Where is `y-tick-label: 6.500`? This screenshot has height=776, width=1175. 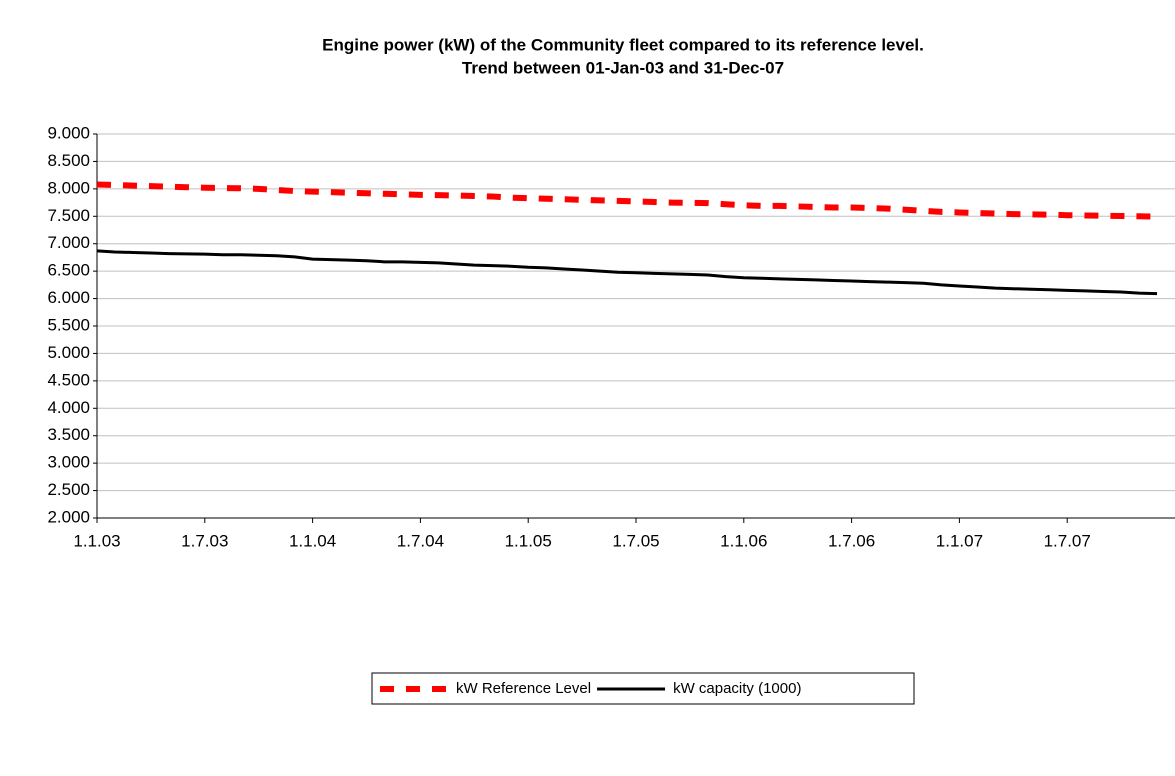
y-tick-label: 6.500 is located at coordinates (68, 270).